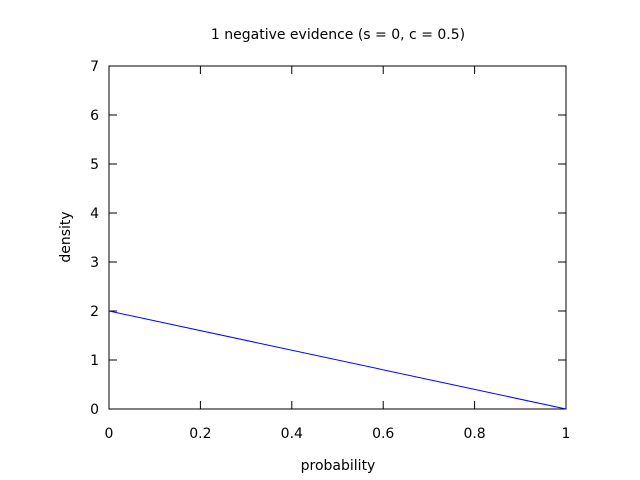  I want to click on density-line, so click(337, 360).